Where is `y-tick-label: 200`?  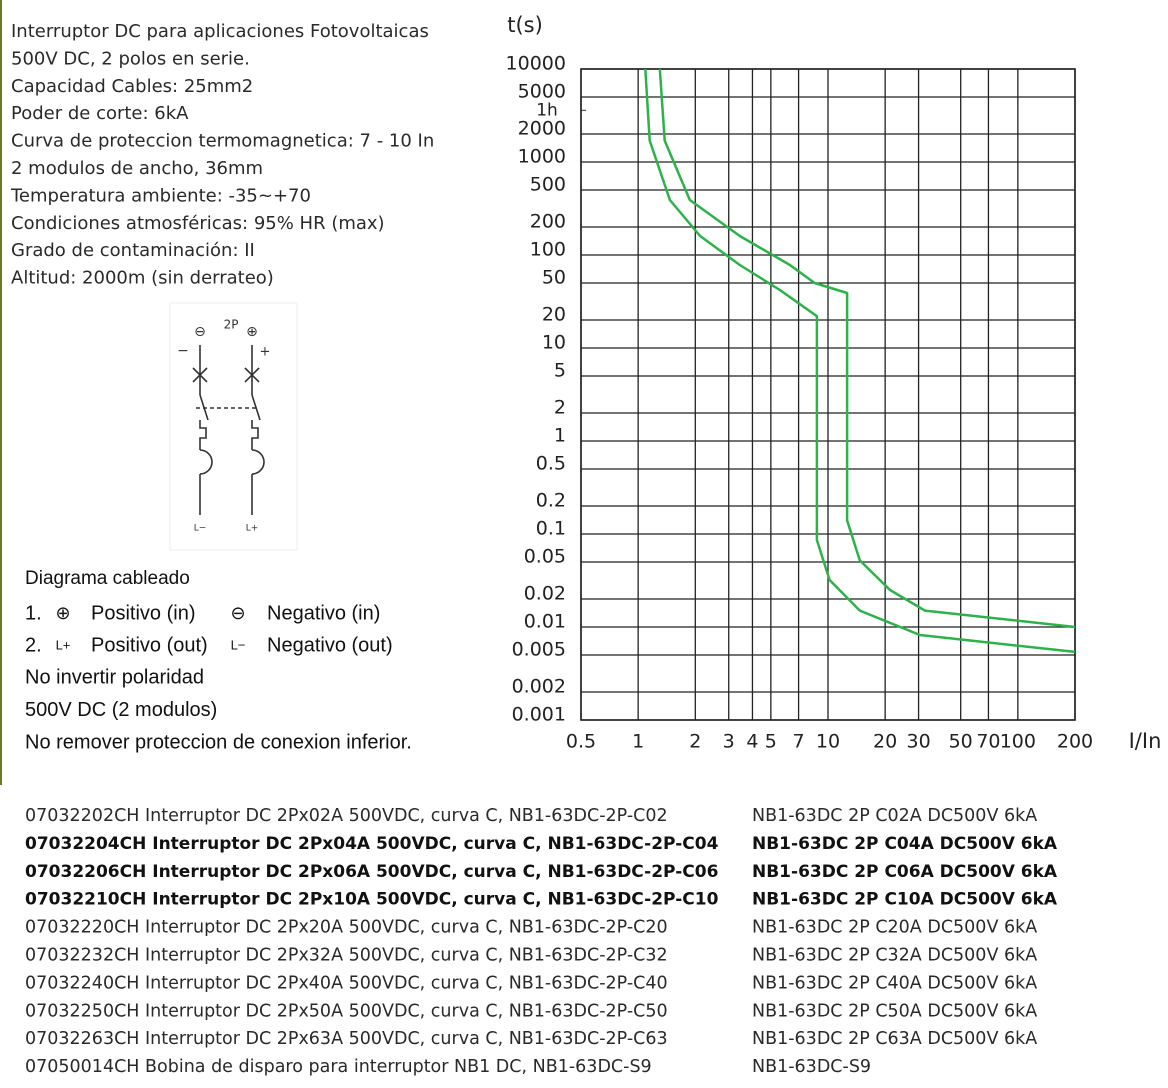 y-tick-label: 200 is located at coordinates (548, 222).